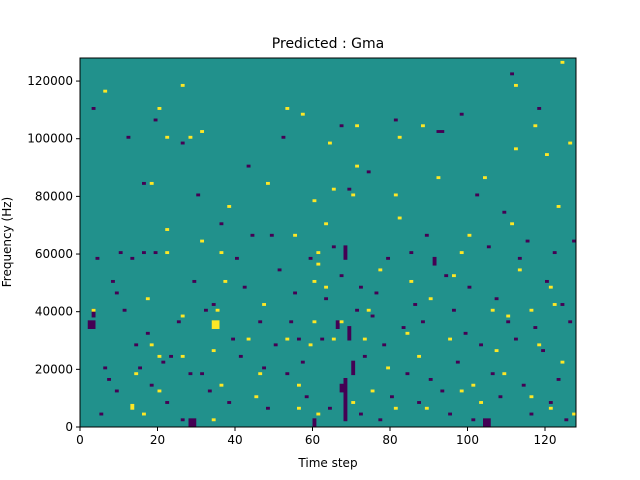 The image size is (640, 480). Describe the element at coordinates (545, 440) in the screenshot. I see `x-tick-label: 120` at that location.